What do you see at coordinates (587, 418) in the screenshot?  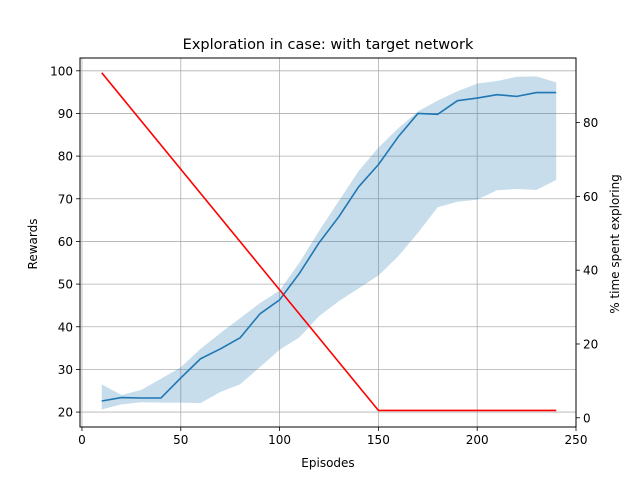 I see `y2-tick-label: 0` at bounding box center [587, 418].